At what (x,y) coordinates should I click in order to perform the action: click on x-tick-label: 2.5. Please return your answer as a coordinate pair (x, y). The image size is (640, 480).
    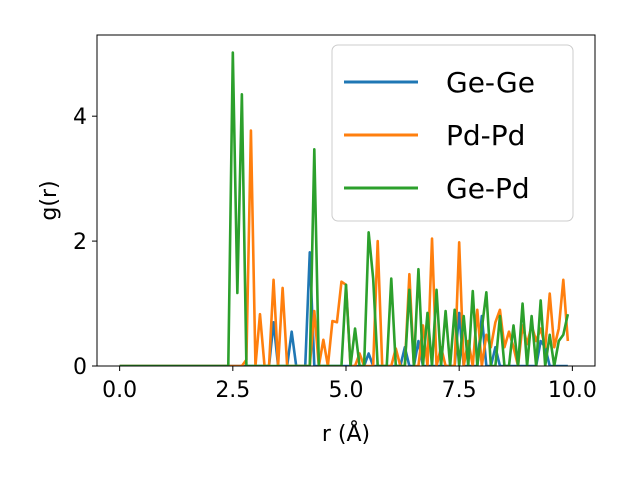
    Looking at the image, I should click on (232, 390).